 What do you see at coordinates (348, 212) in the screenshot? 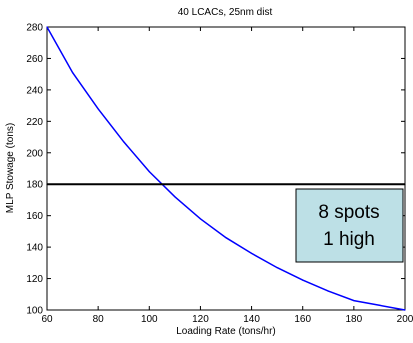
I see `annotation-line-1: 8 spots` at bounding box center [348, 212].